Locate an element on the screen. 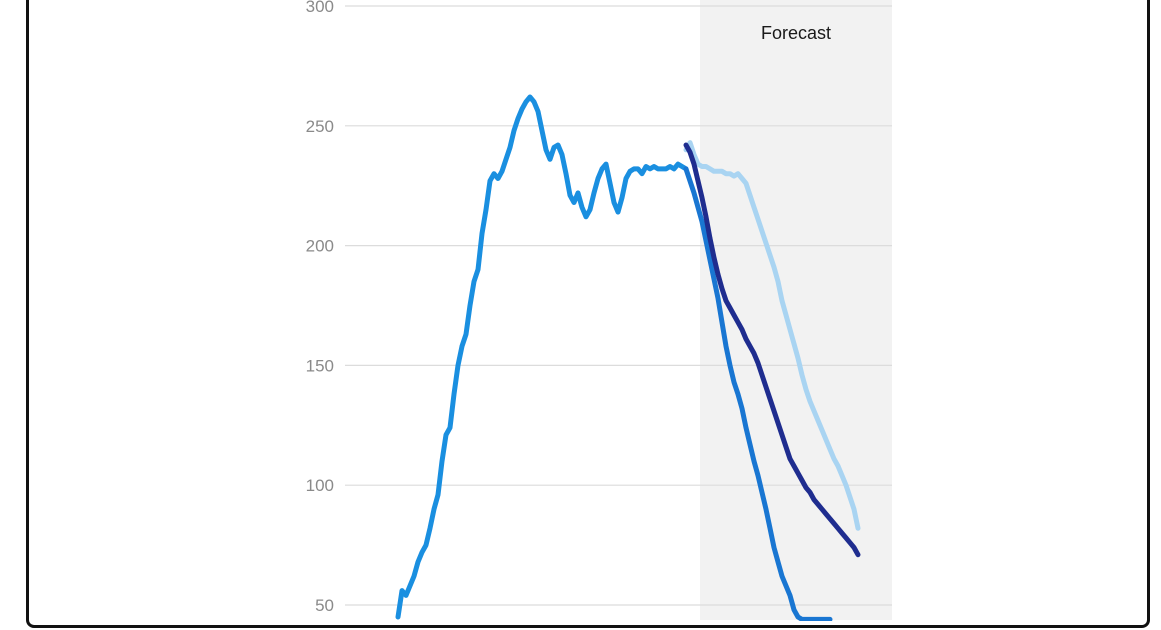 This screenshot has height=630, width=1161. forecast-label: Forecast is located at coordinates (796, 33).